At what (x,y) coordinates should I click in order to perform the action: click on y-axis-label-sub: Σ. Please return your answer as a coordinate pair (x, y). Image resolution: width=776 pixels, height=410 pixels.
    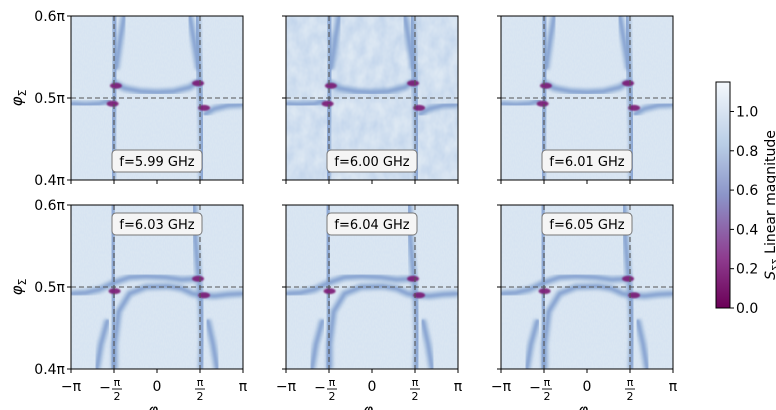
    Looking at the image, I should click on (22, 282).